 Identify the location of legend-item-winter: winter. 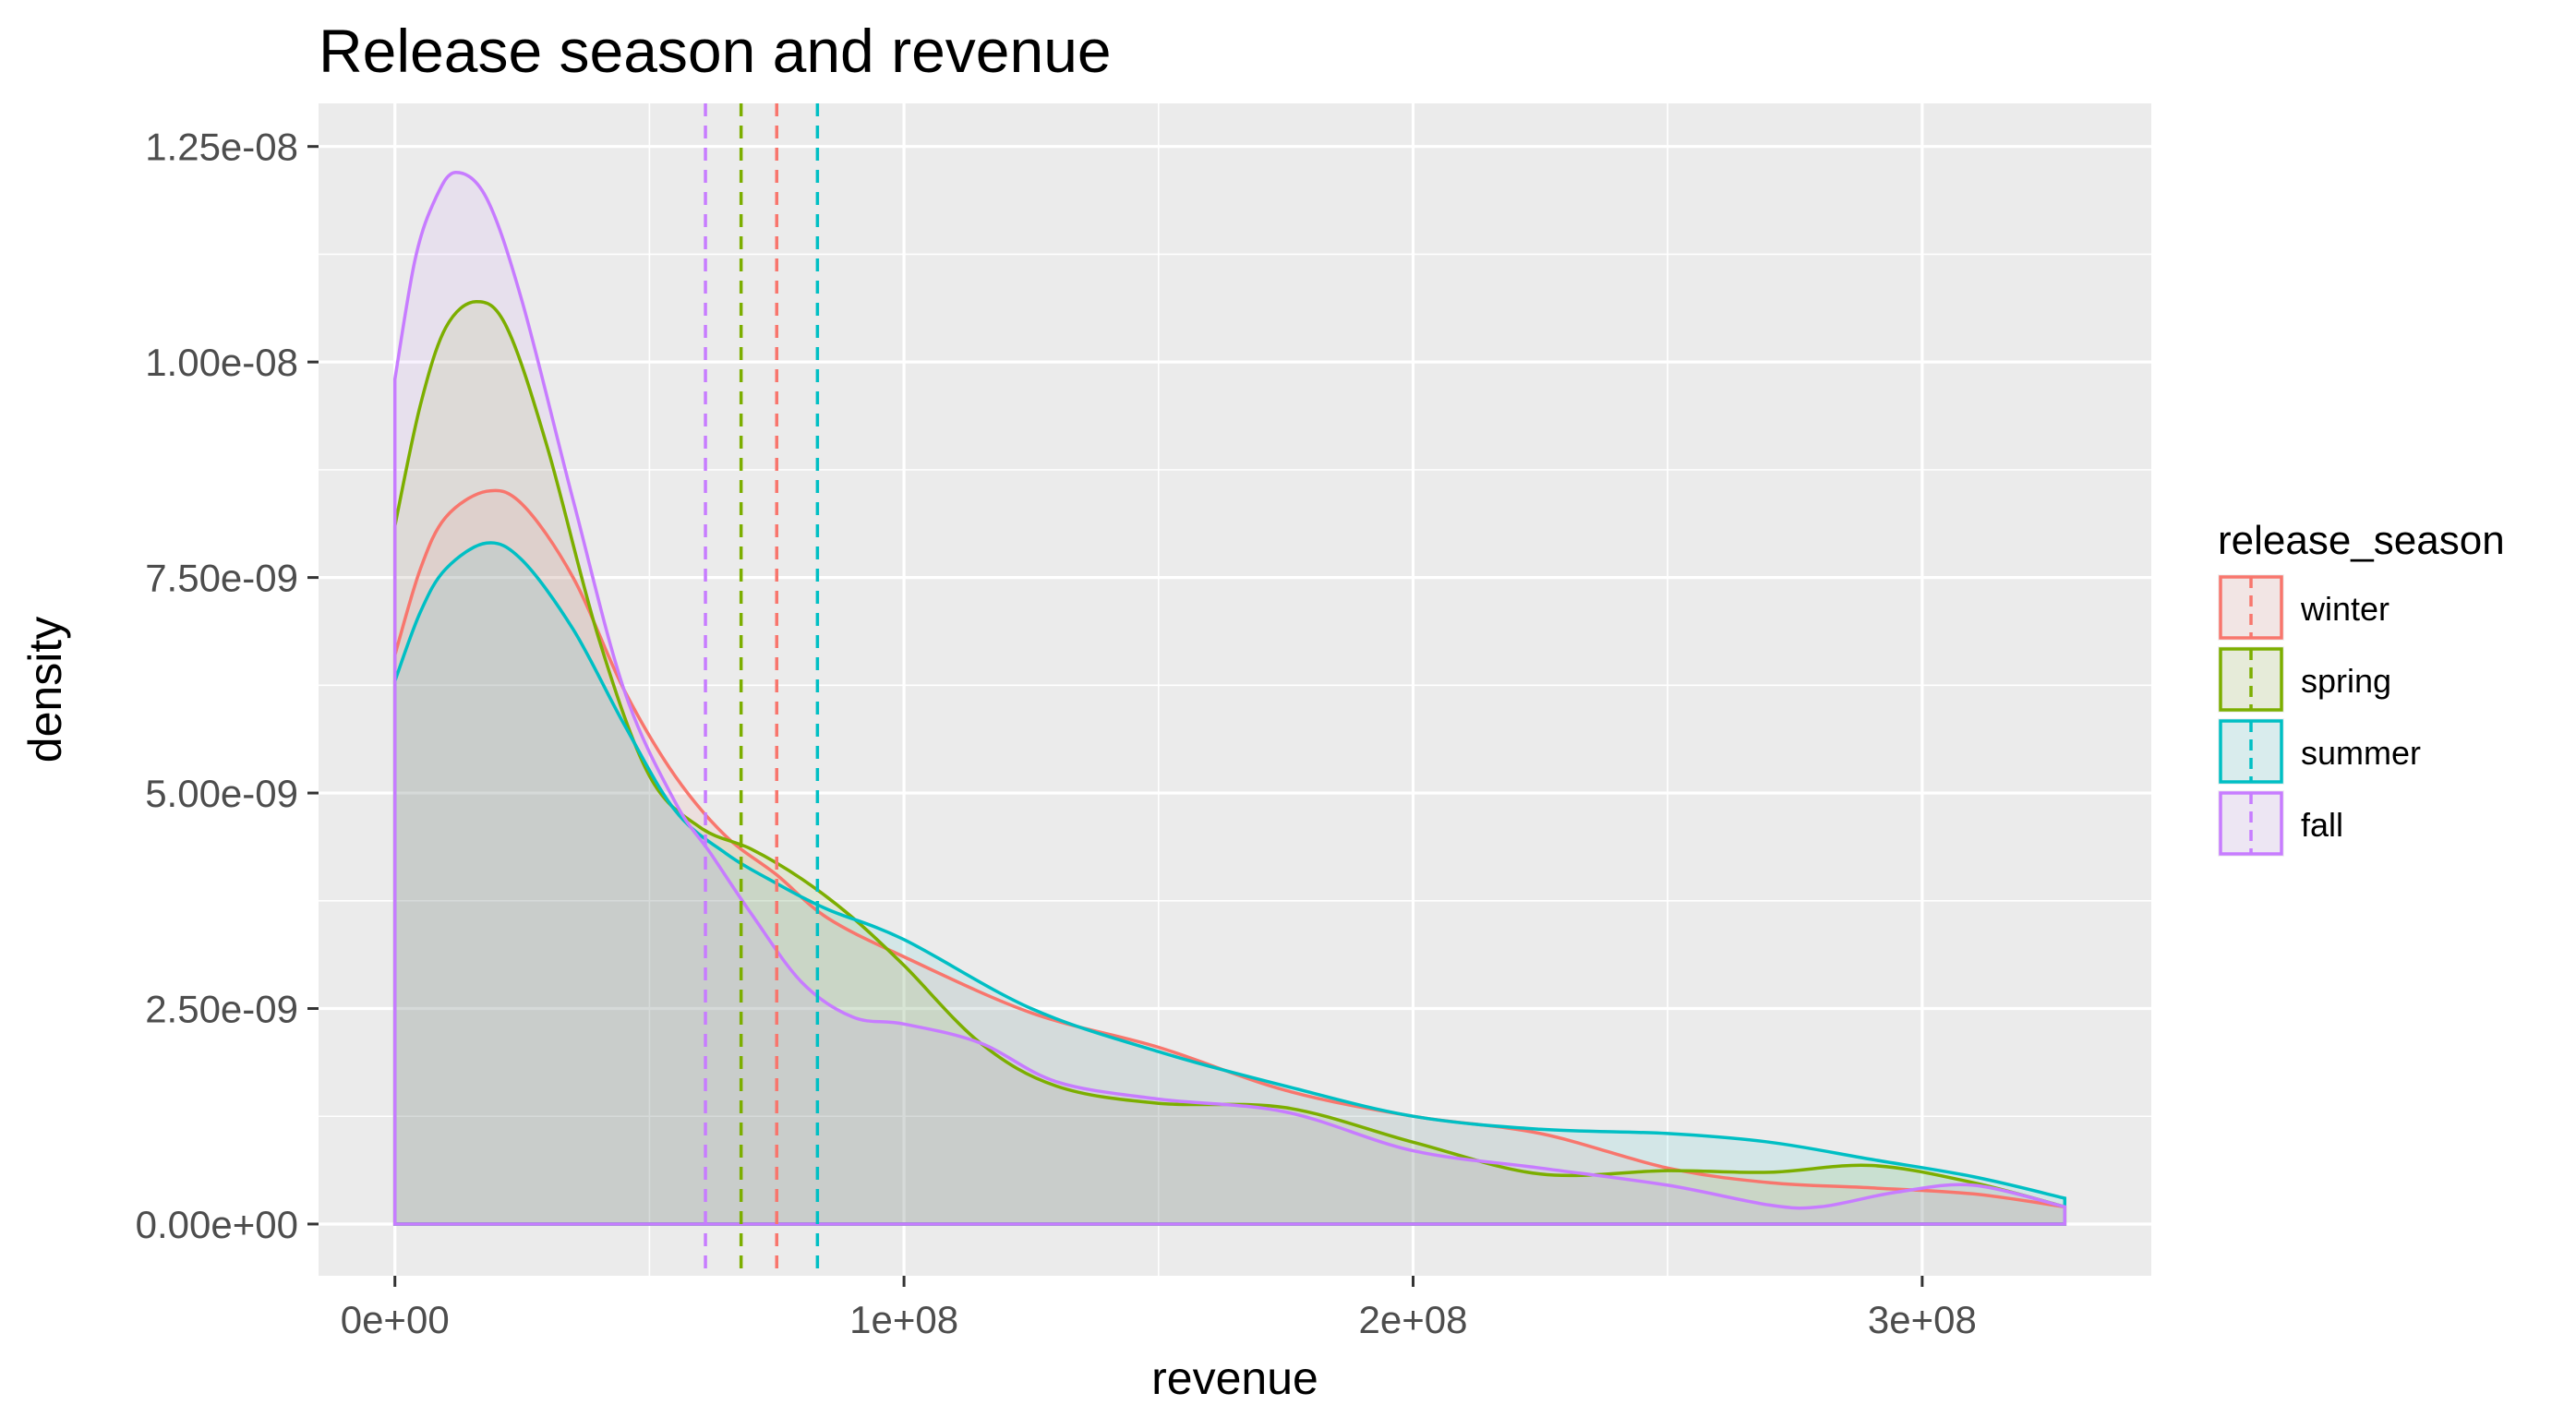
(2303, 607).